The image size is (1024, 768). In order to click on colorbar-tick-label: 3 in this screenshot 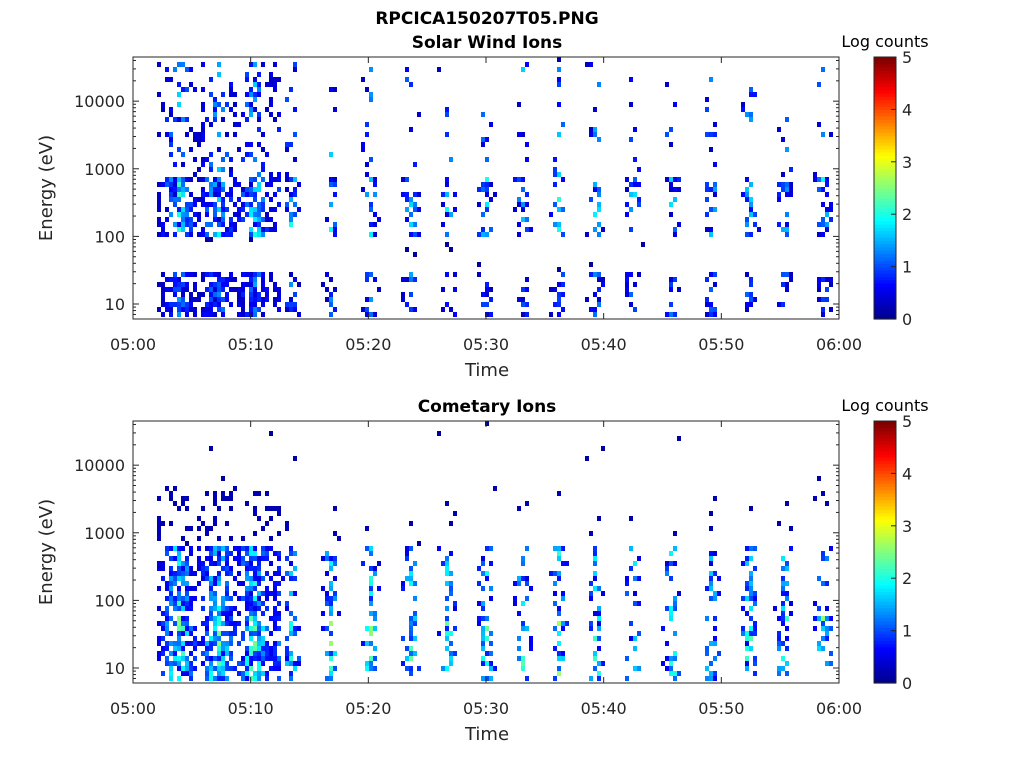, I will do `click(907, 162)`.